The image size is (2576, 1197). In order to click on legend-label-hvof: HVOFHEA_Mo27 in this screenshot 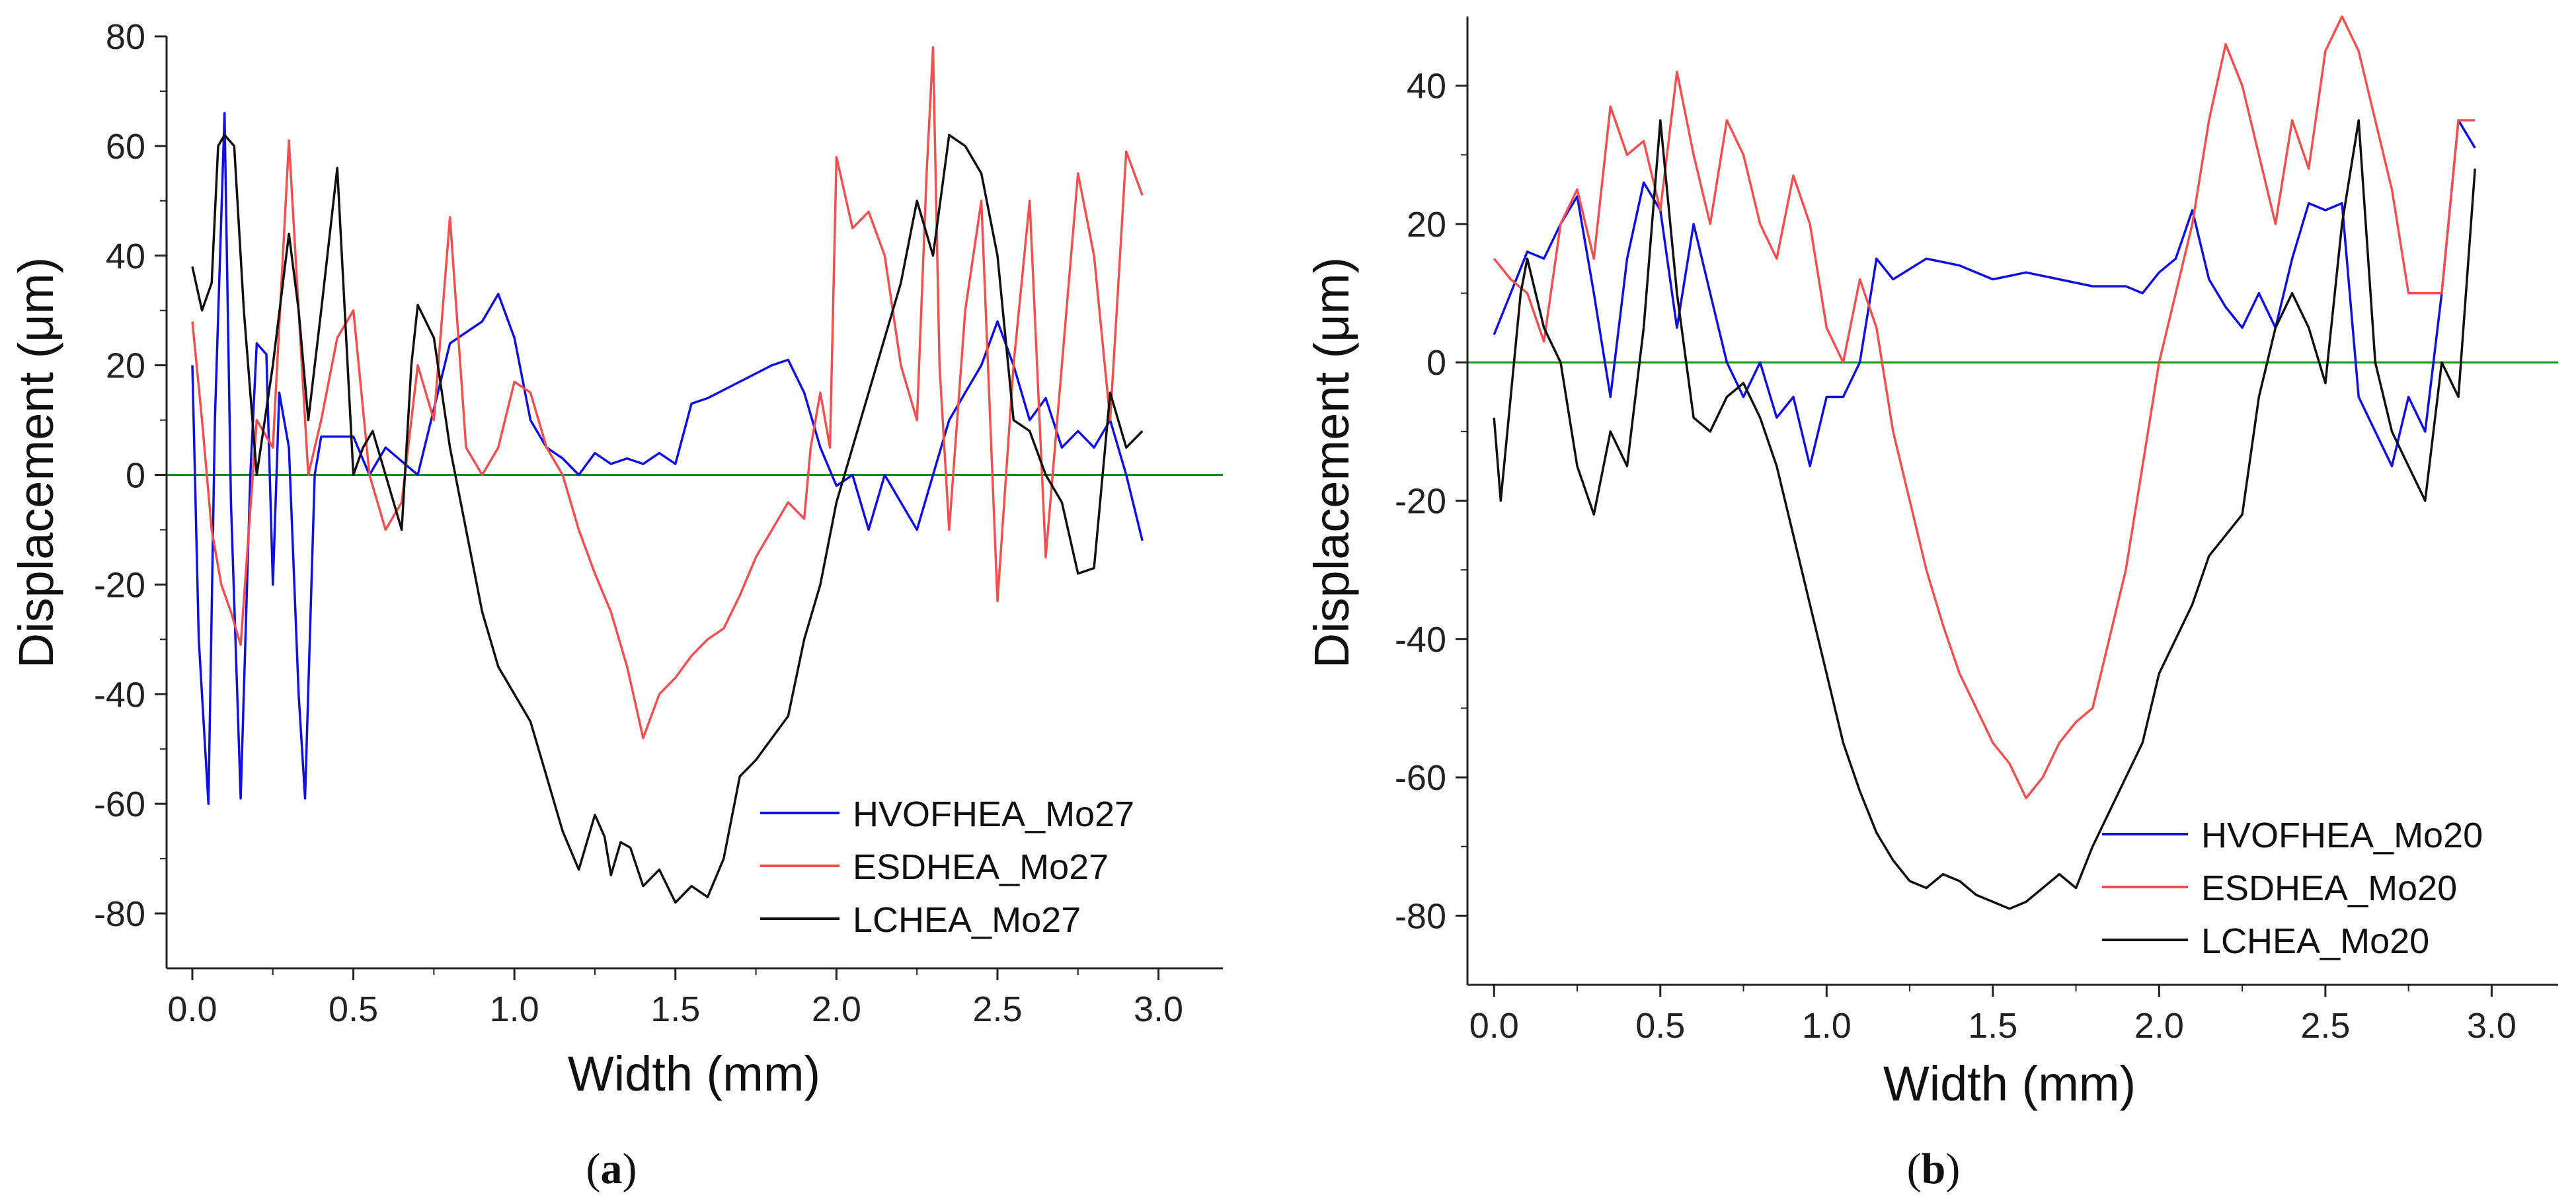, I will do `click(993, 814)`.